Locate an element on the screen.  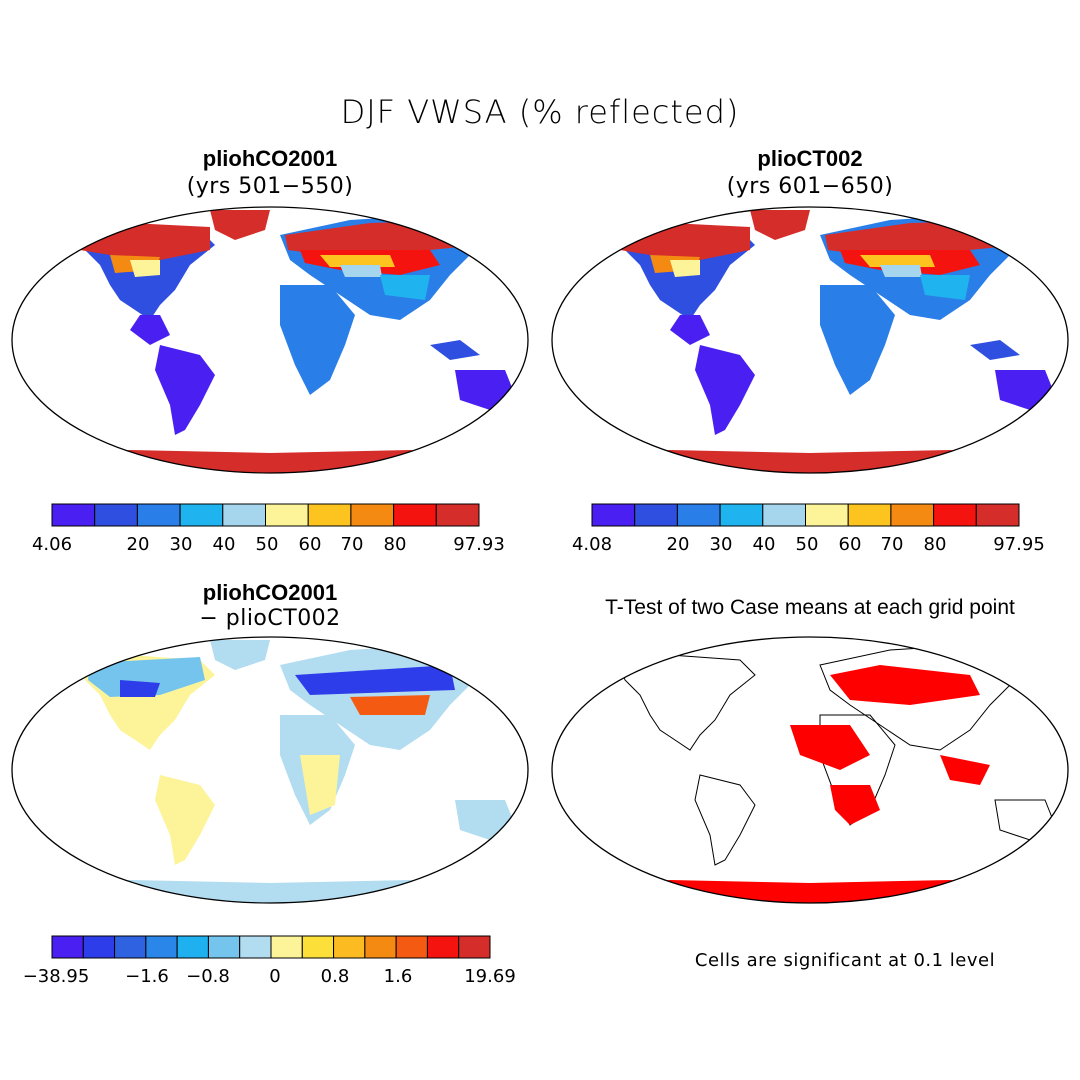
cb3-label-6: 19.69 is located at coordinates (490, 976).